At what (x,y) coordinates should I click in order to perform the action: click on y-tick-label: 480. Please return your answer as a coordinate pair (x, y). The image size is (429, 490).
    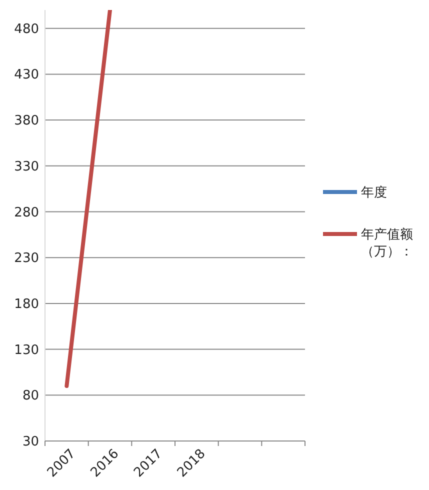
    Looking at the image, I should click on (26, 29).